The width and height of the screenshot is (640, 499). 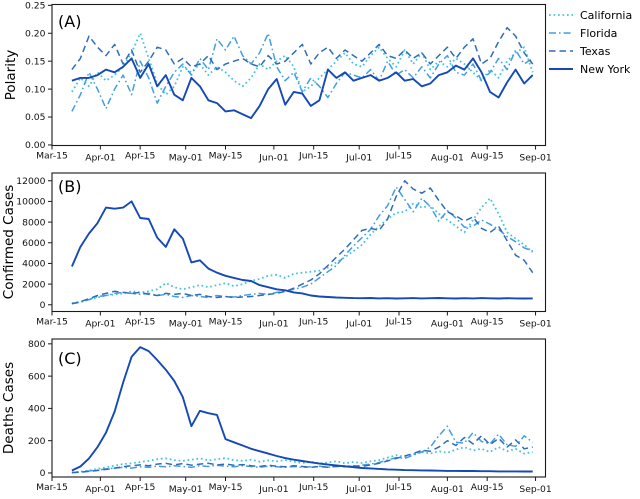 I want to click on legend-label-florida: Florida, so click(x=599, y=33).